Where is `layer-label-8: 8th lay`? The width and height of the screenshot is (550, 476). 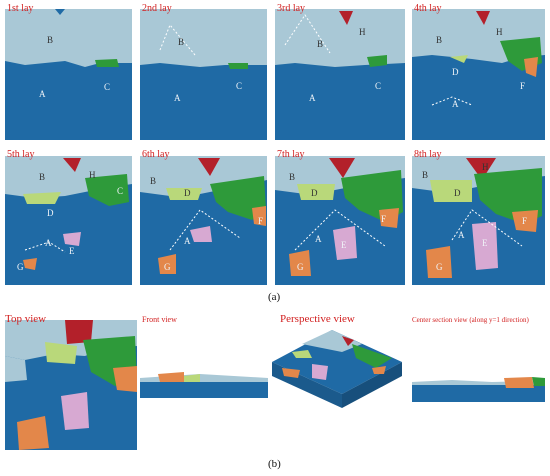 layer-label-8: 8th lay is located at coordinates (428, 154).